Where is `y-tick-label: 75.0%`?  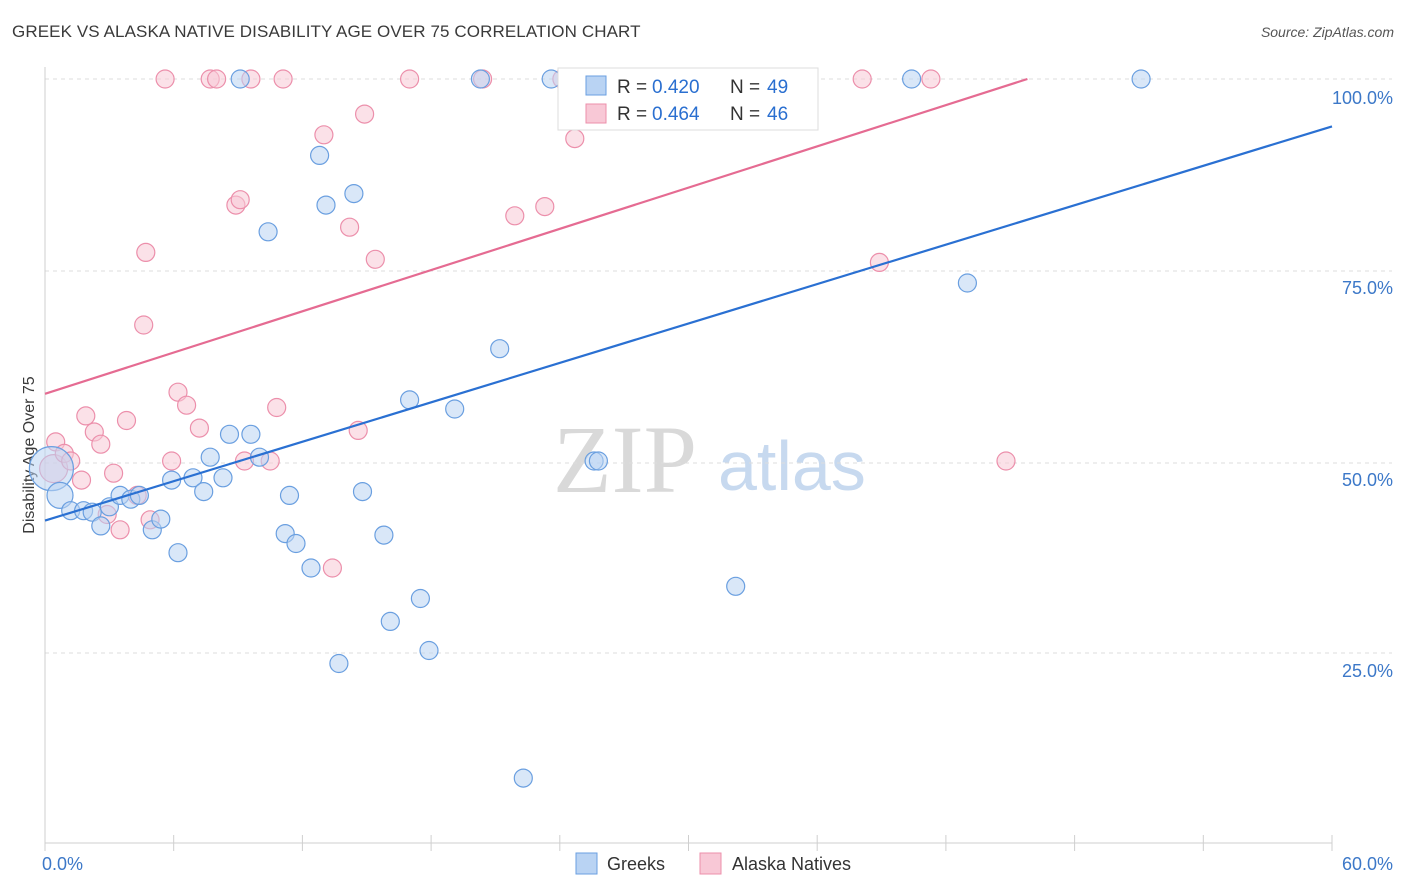 y-tick-label: 75.0% is located at coordinates (1367, 288).